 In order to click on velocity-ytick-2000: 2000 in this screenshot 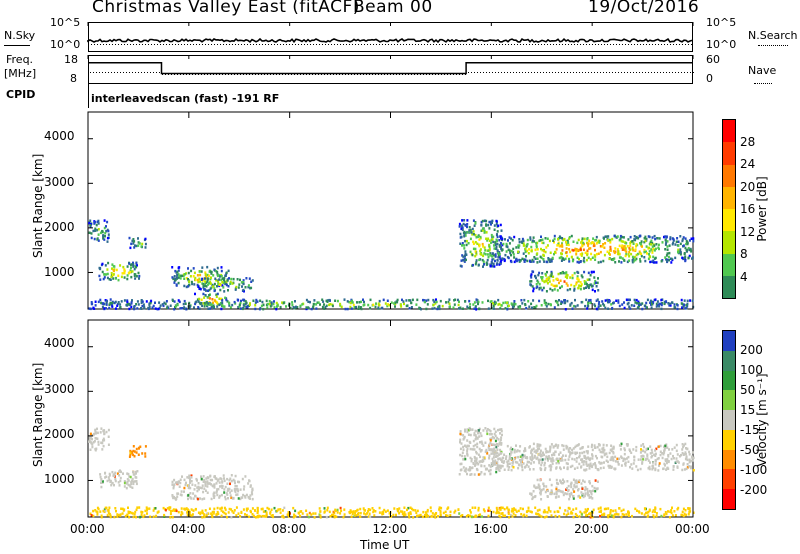, I will do `click(59, 434)`.